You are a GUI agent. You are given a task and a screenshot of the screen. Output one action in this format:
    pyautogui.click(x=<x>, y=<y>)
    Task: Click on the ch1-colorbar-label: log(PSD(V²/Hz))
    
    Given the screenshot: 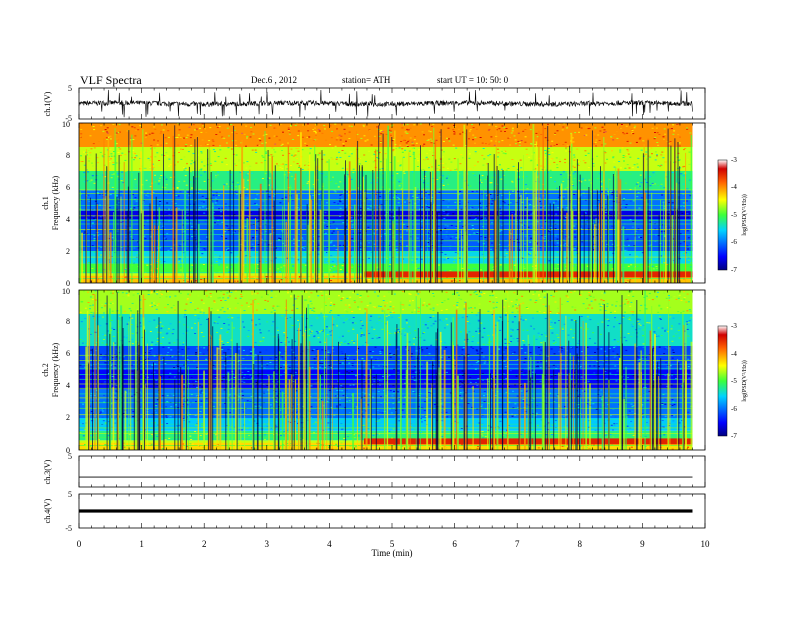 What is the action you would take?
    pyautogui.click(x=744, y=214)
    